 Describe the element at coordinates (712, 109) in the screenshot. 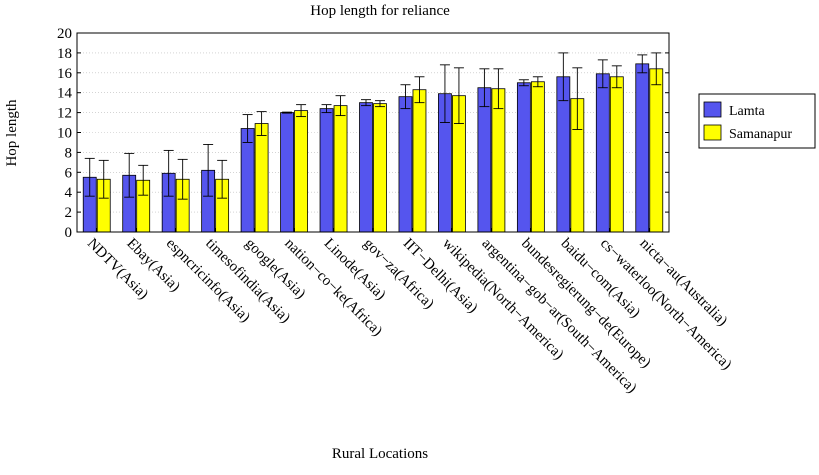

I see `legend-swatch-lamta` at that location.